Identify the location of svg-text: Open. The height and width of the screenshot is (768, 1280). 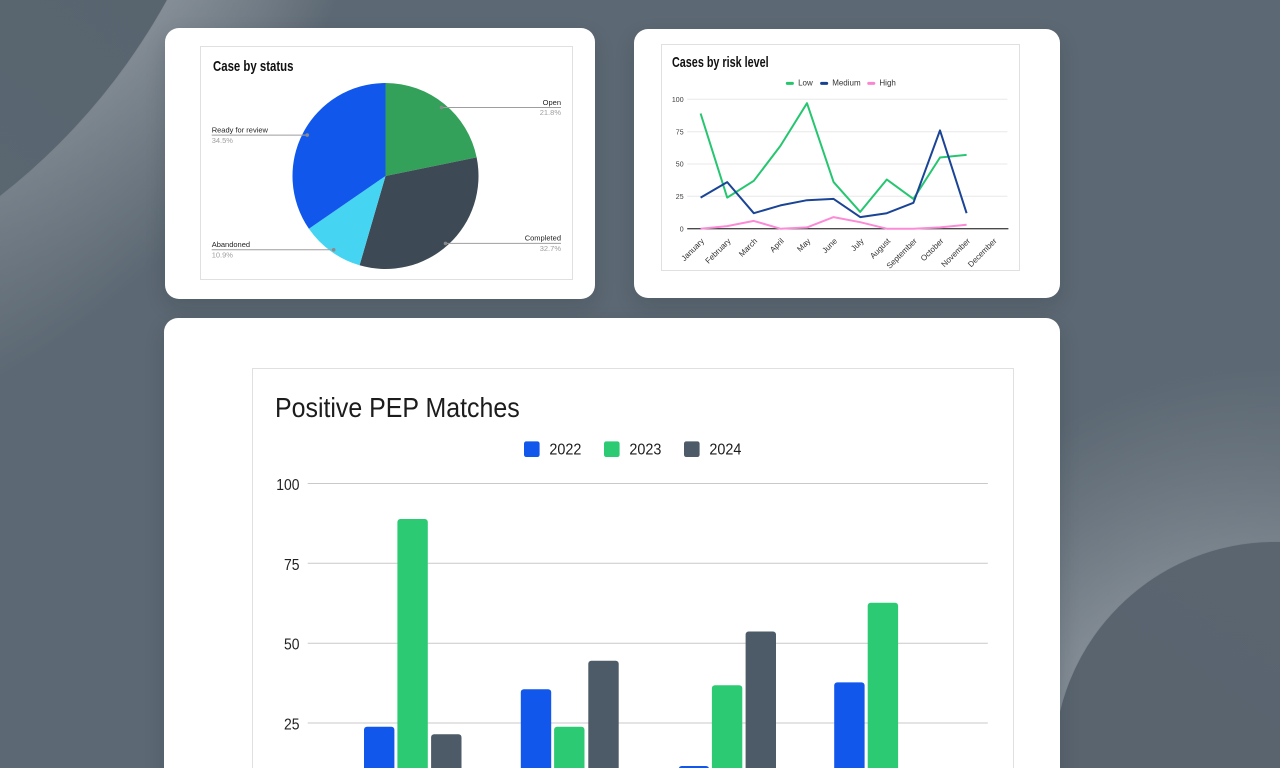
(552, 102).